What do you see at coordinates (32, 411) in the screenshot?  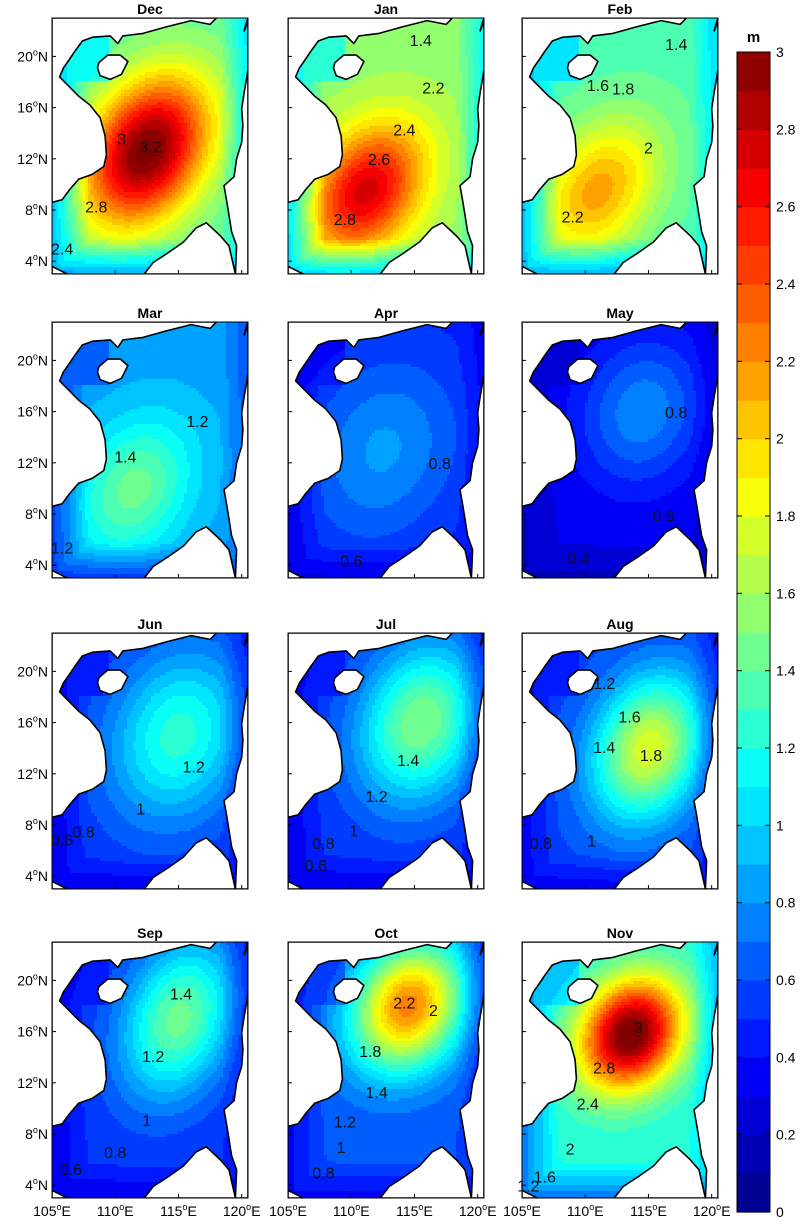 I see `lat-tick-label: 16oN` at bounding box center [32, 411].